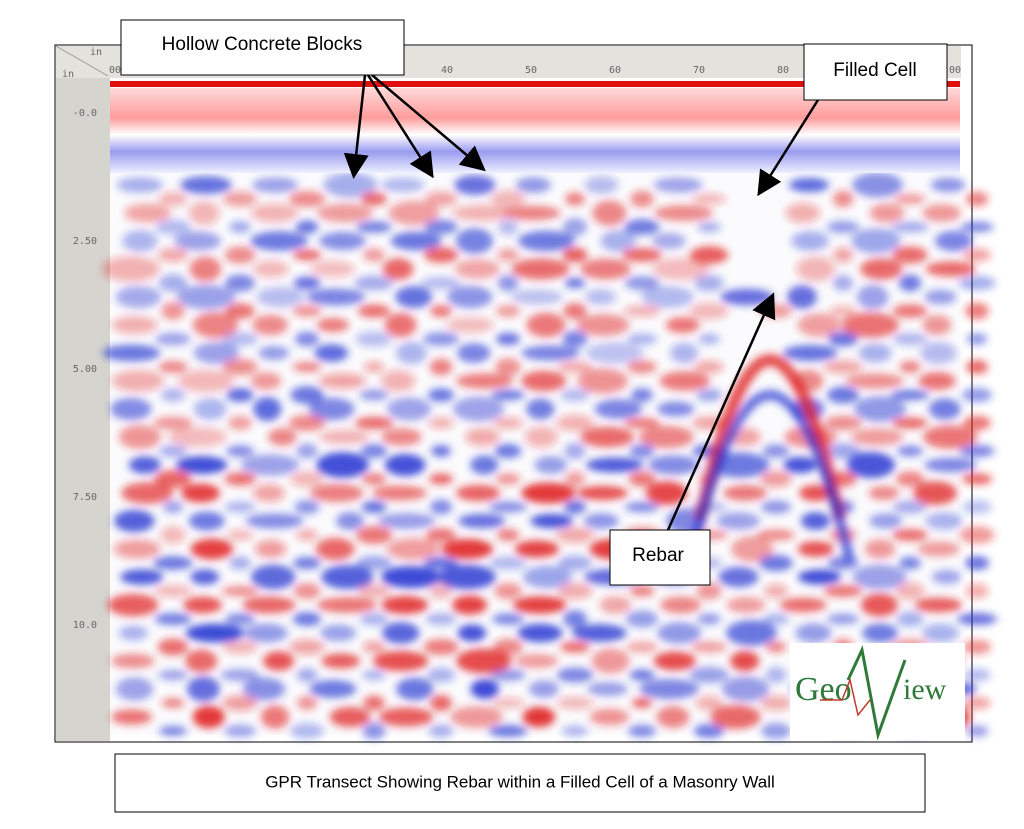 The image size is (1024, 829). What do you see at coordinates (788, 148) in the screenshot?
I see `arrow` at bounding box center [788, 148].